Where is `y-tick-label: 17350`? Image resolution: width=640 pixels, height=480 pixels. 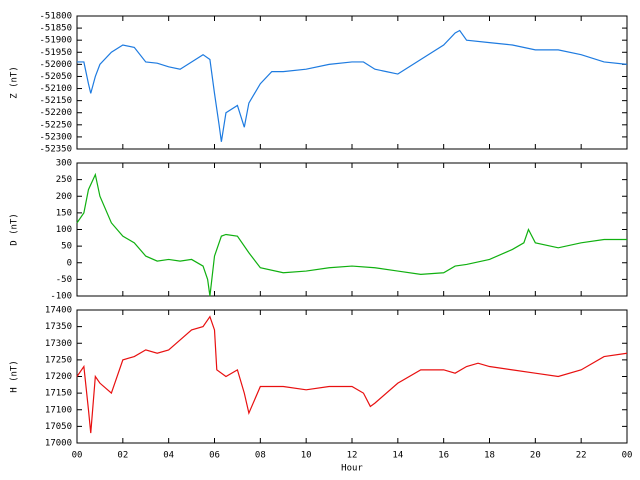
y-tick-label: 17350 is located at coordinates (58, 327).